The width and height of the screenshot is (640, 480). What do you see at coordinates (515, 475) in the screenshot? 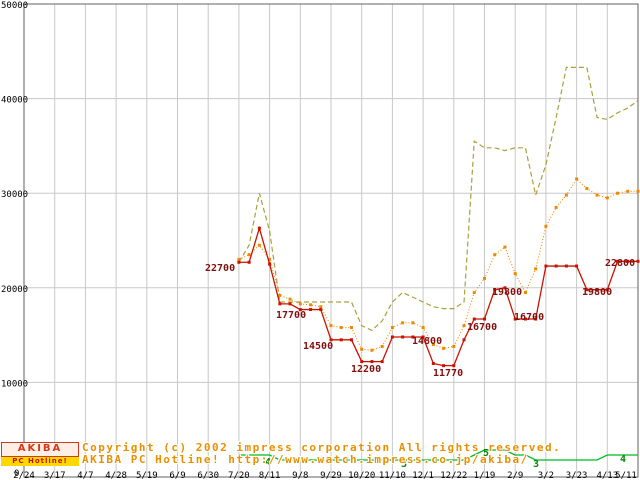
I see `svg-text: 2/9` at bounding box center [515, 475].